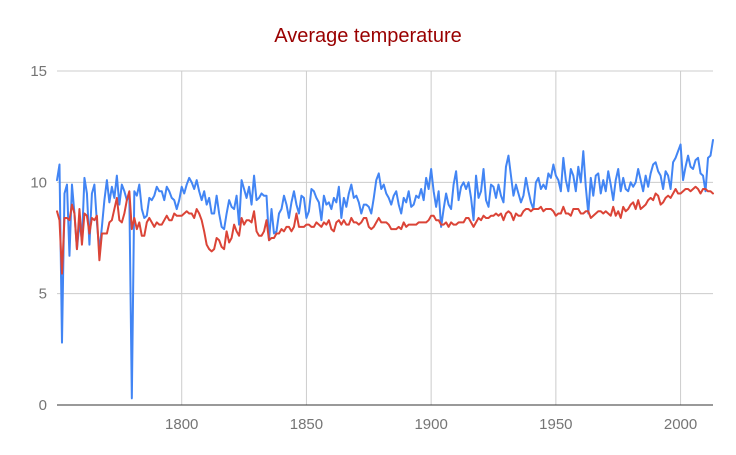 This screenshot has height=455, width=736. I want to click on y-tick-label: 5, so click(43, 294).